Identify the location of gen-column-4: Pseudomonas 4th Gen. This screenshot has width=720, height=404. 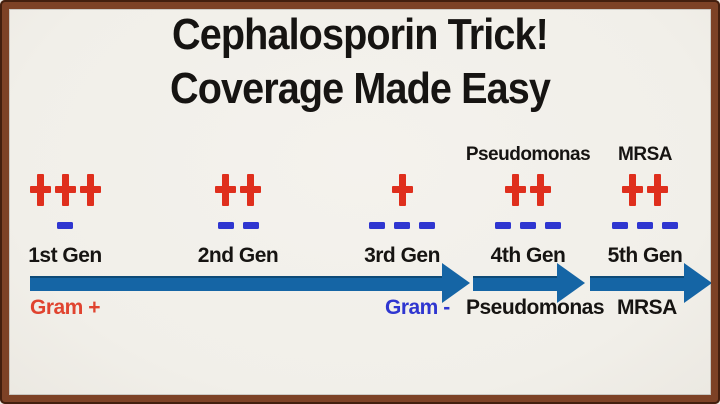
(528, 207).